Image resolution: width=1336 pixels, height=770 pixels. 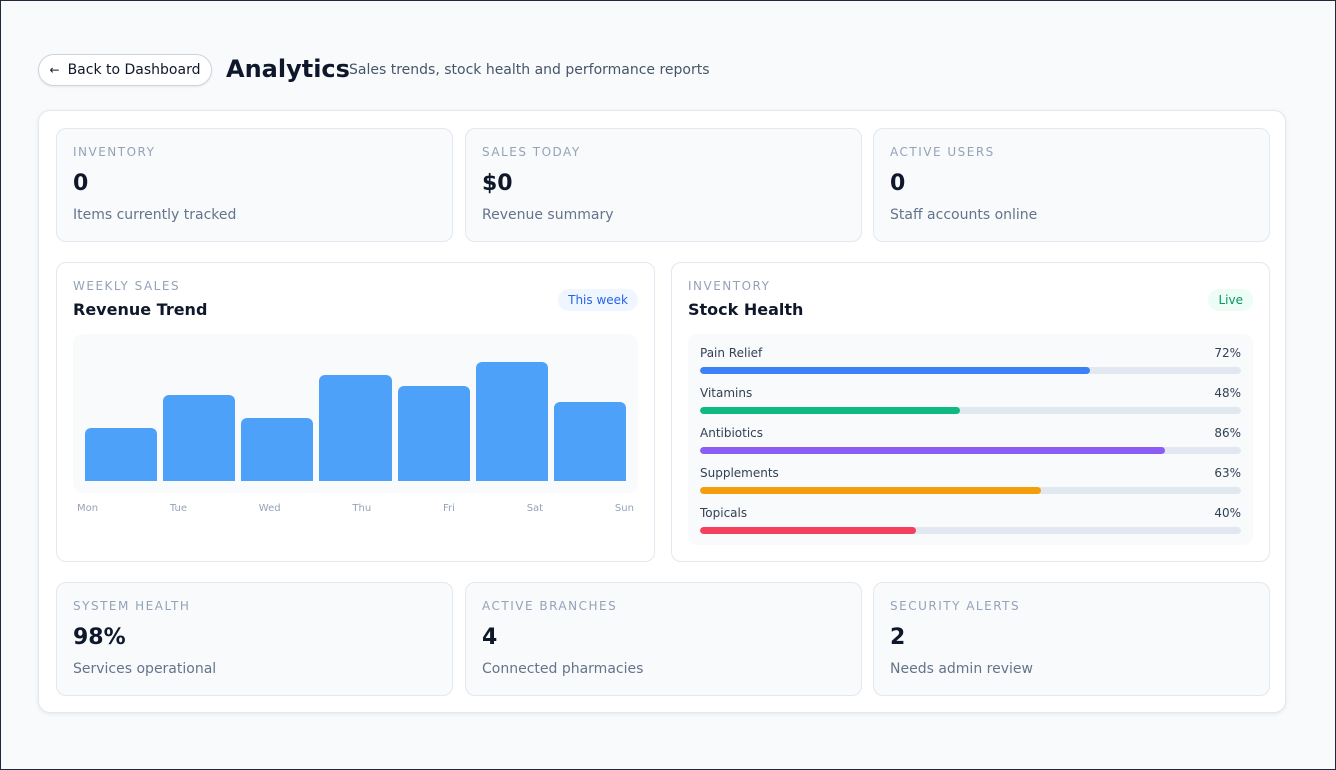 I want to click on stat-card: SYSTEM HEALTH 98% Services operational, so click(x=254, y=639).